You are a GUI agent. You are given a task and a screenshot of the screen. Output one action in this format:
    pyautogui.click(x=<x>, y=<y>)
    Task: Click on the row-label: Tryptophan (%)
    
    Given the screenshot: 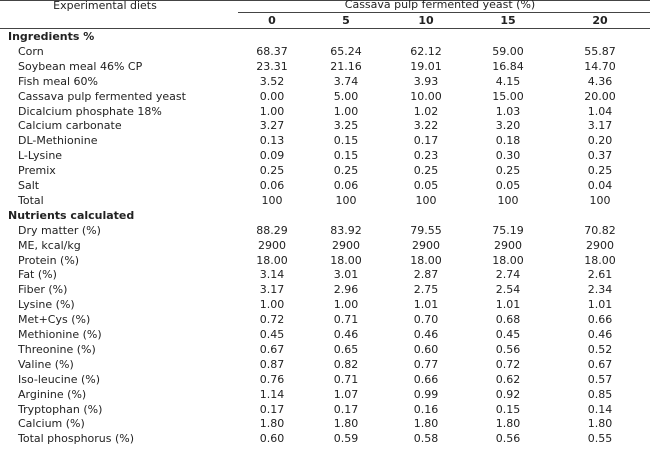 What is the action you would take?
    pyautogui.click(x=60, y=409)
    